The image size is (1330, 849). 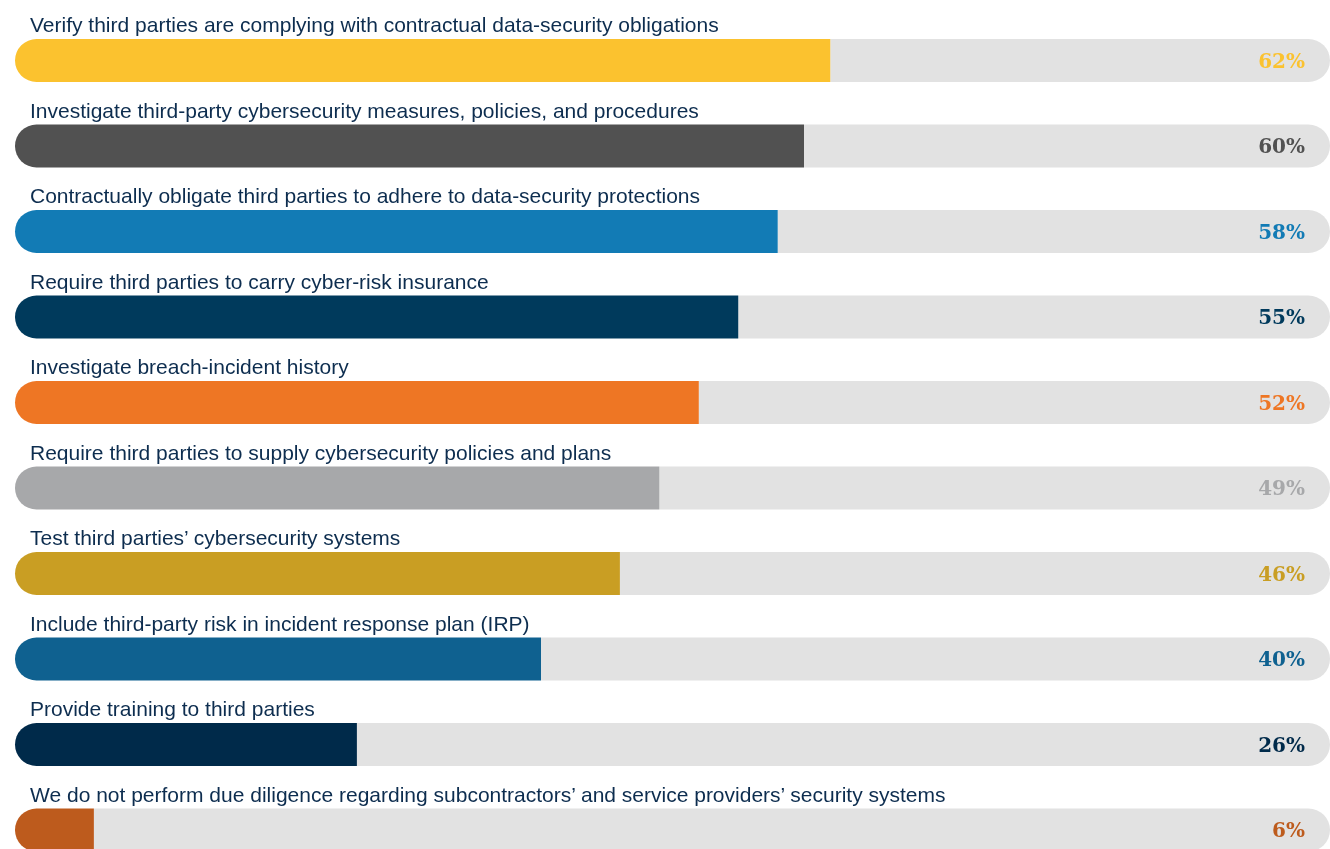 I want to click on data-label: 60%, so click(x=1281, y=146).